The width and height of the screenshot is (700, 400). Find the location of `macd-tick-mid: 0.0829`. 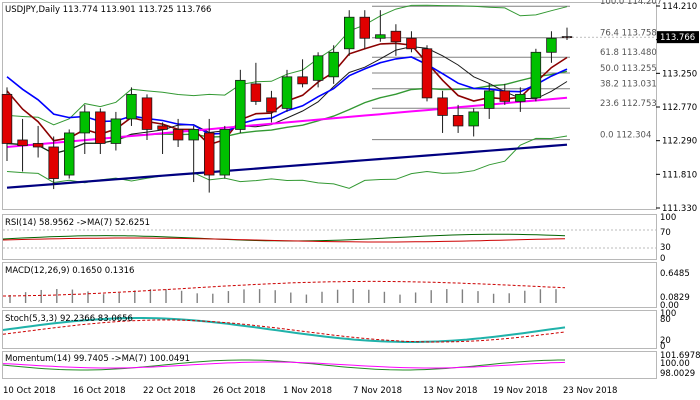

macd-tick-mid: 0.0829 is located at coordinates (675, 298).